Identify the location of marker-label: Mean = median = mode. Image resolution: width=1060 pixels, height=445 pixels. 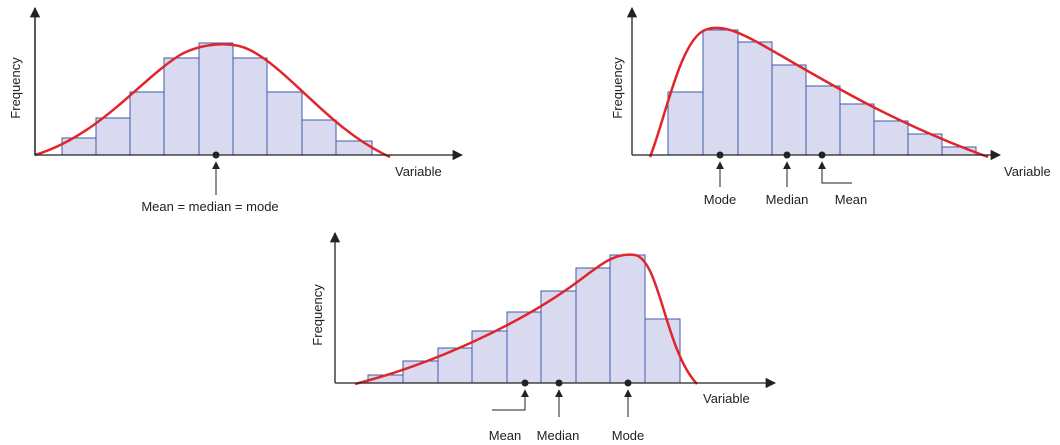
(209, 206).